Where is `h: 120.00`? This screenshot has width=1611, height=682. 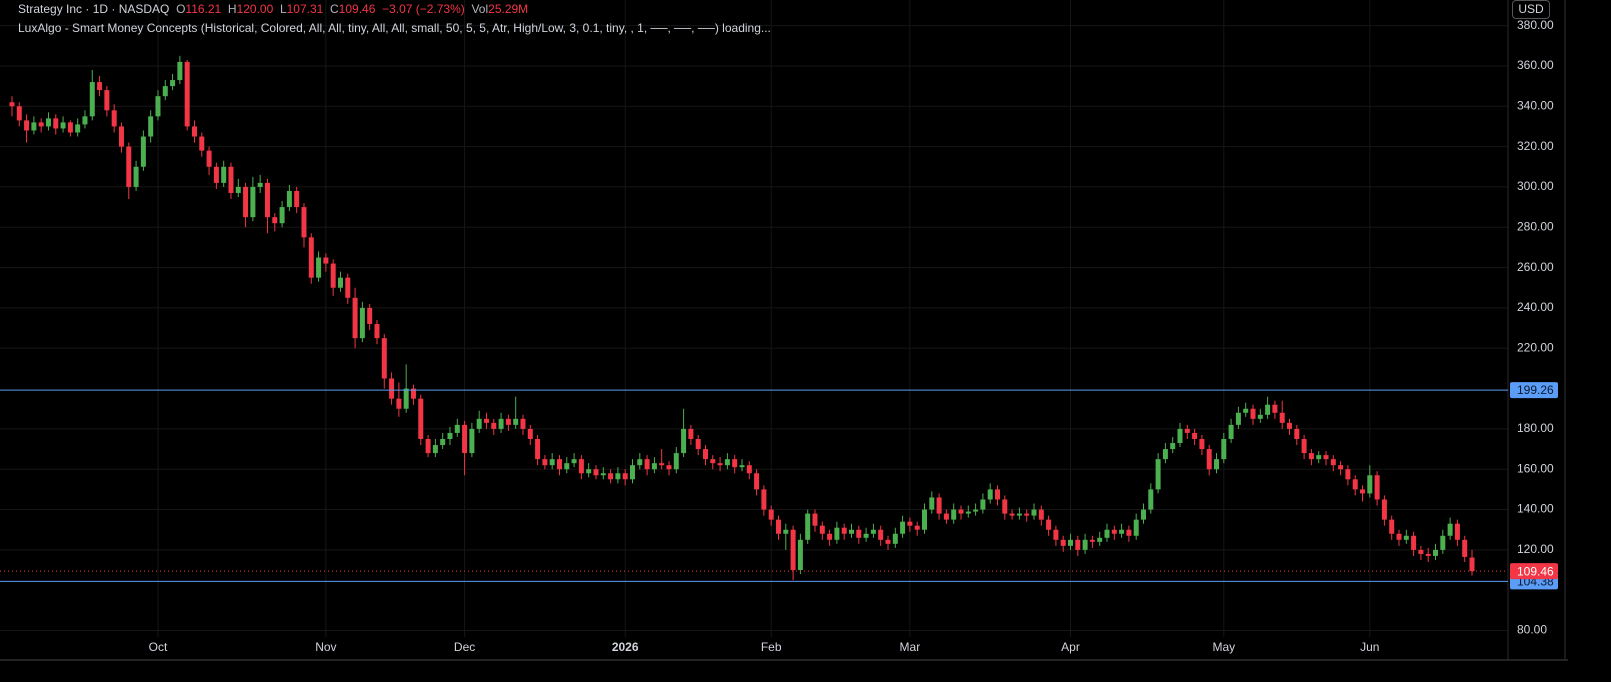
h: 120.00 is located at coordinates (255, 9).